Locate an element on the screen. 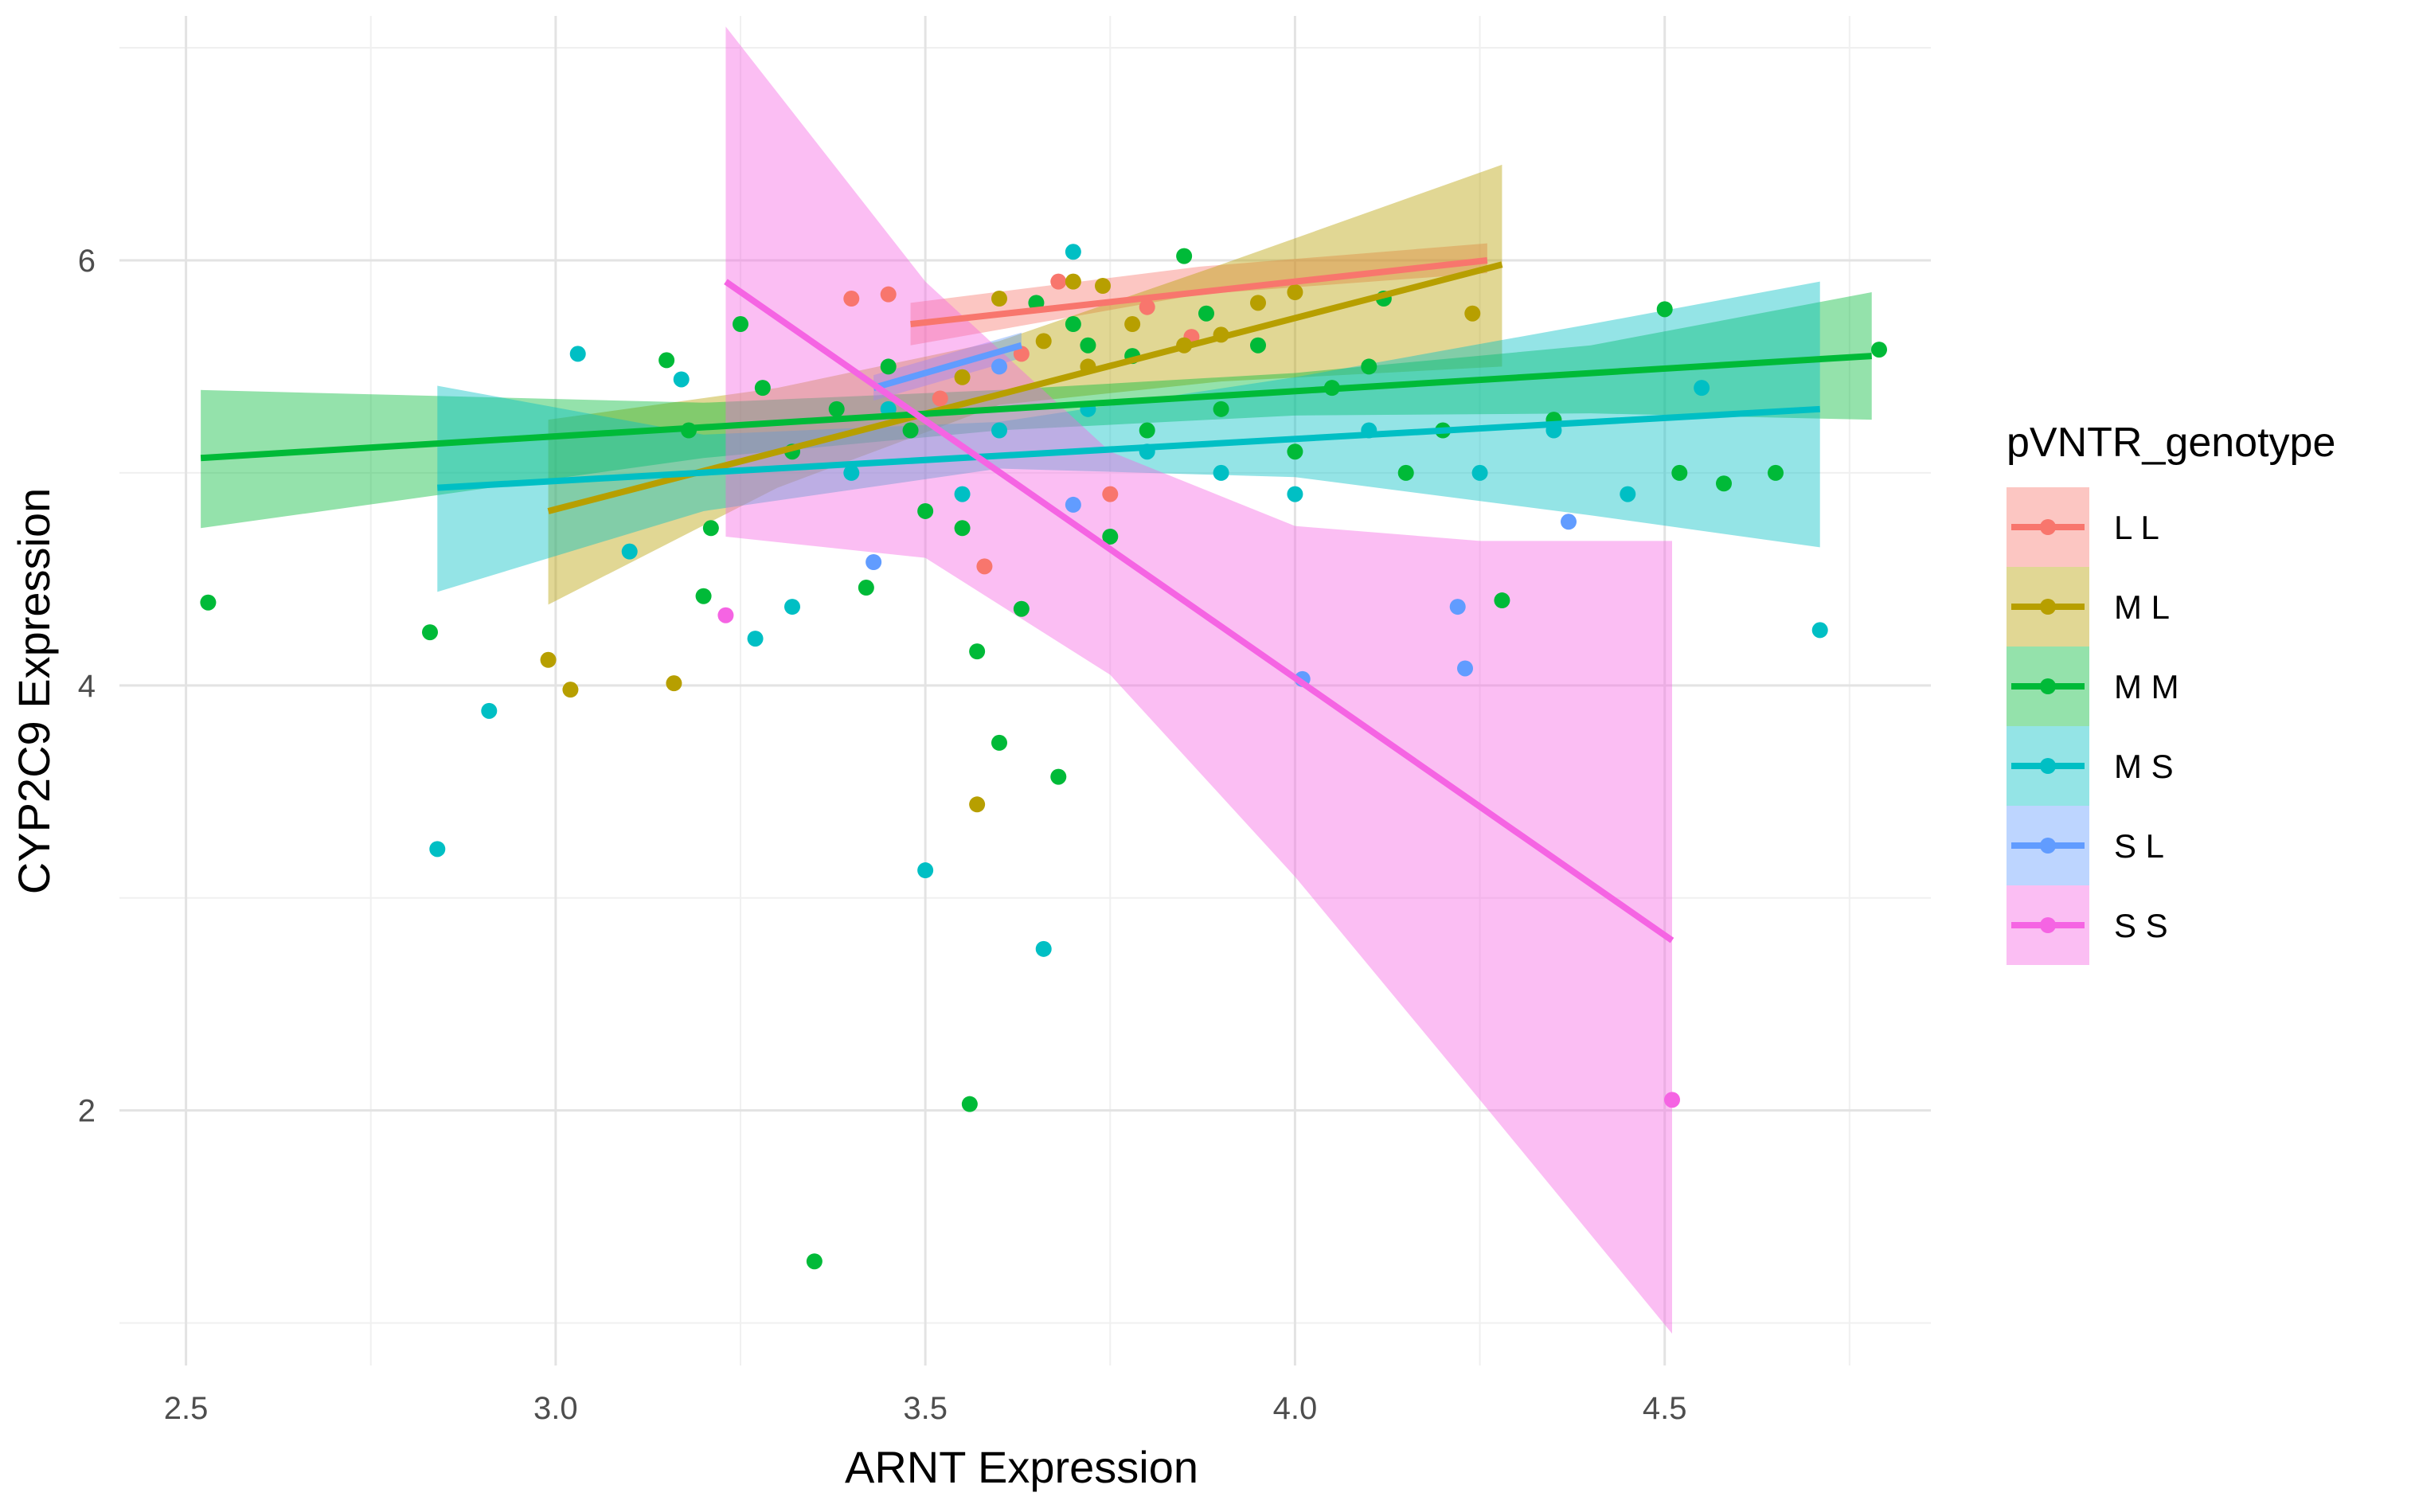 The width and height of the screenshot is (2411, 1512). legend-label: S L is located at coordinates (2139, 846).